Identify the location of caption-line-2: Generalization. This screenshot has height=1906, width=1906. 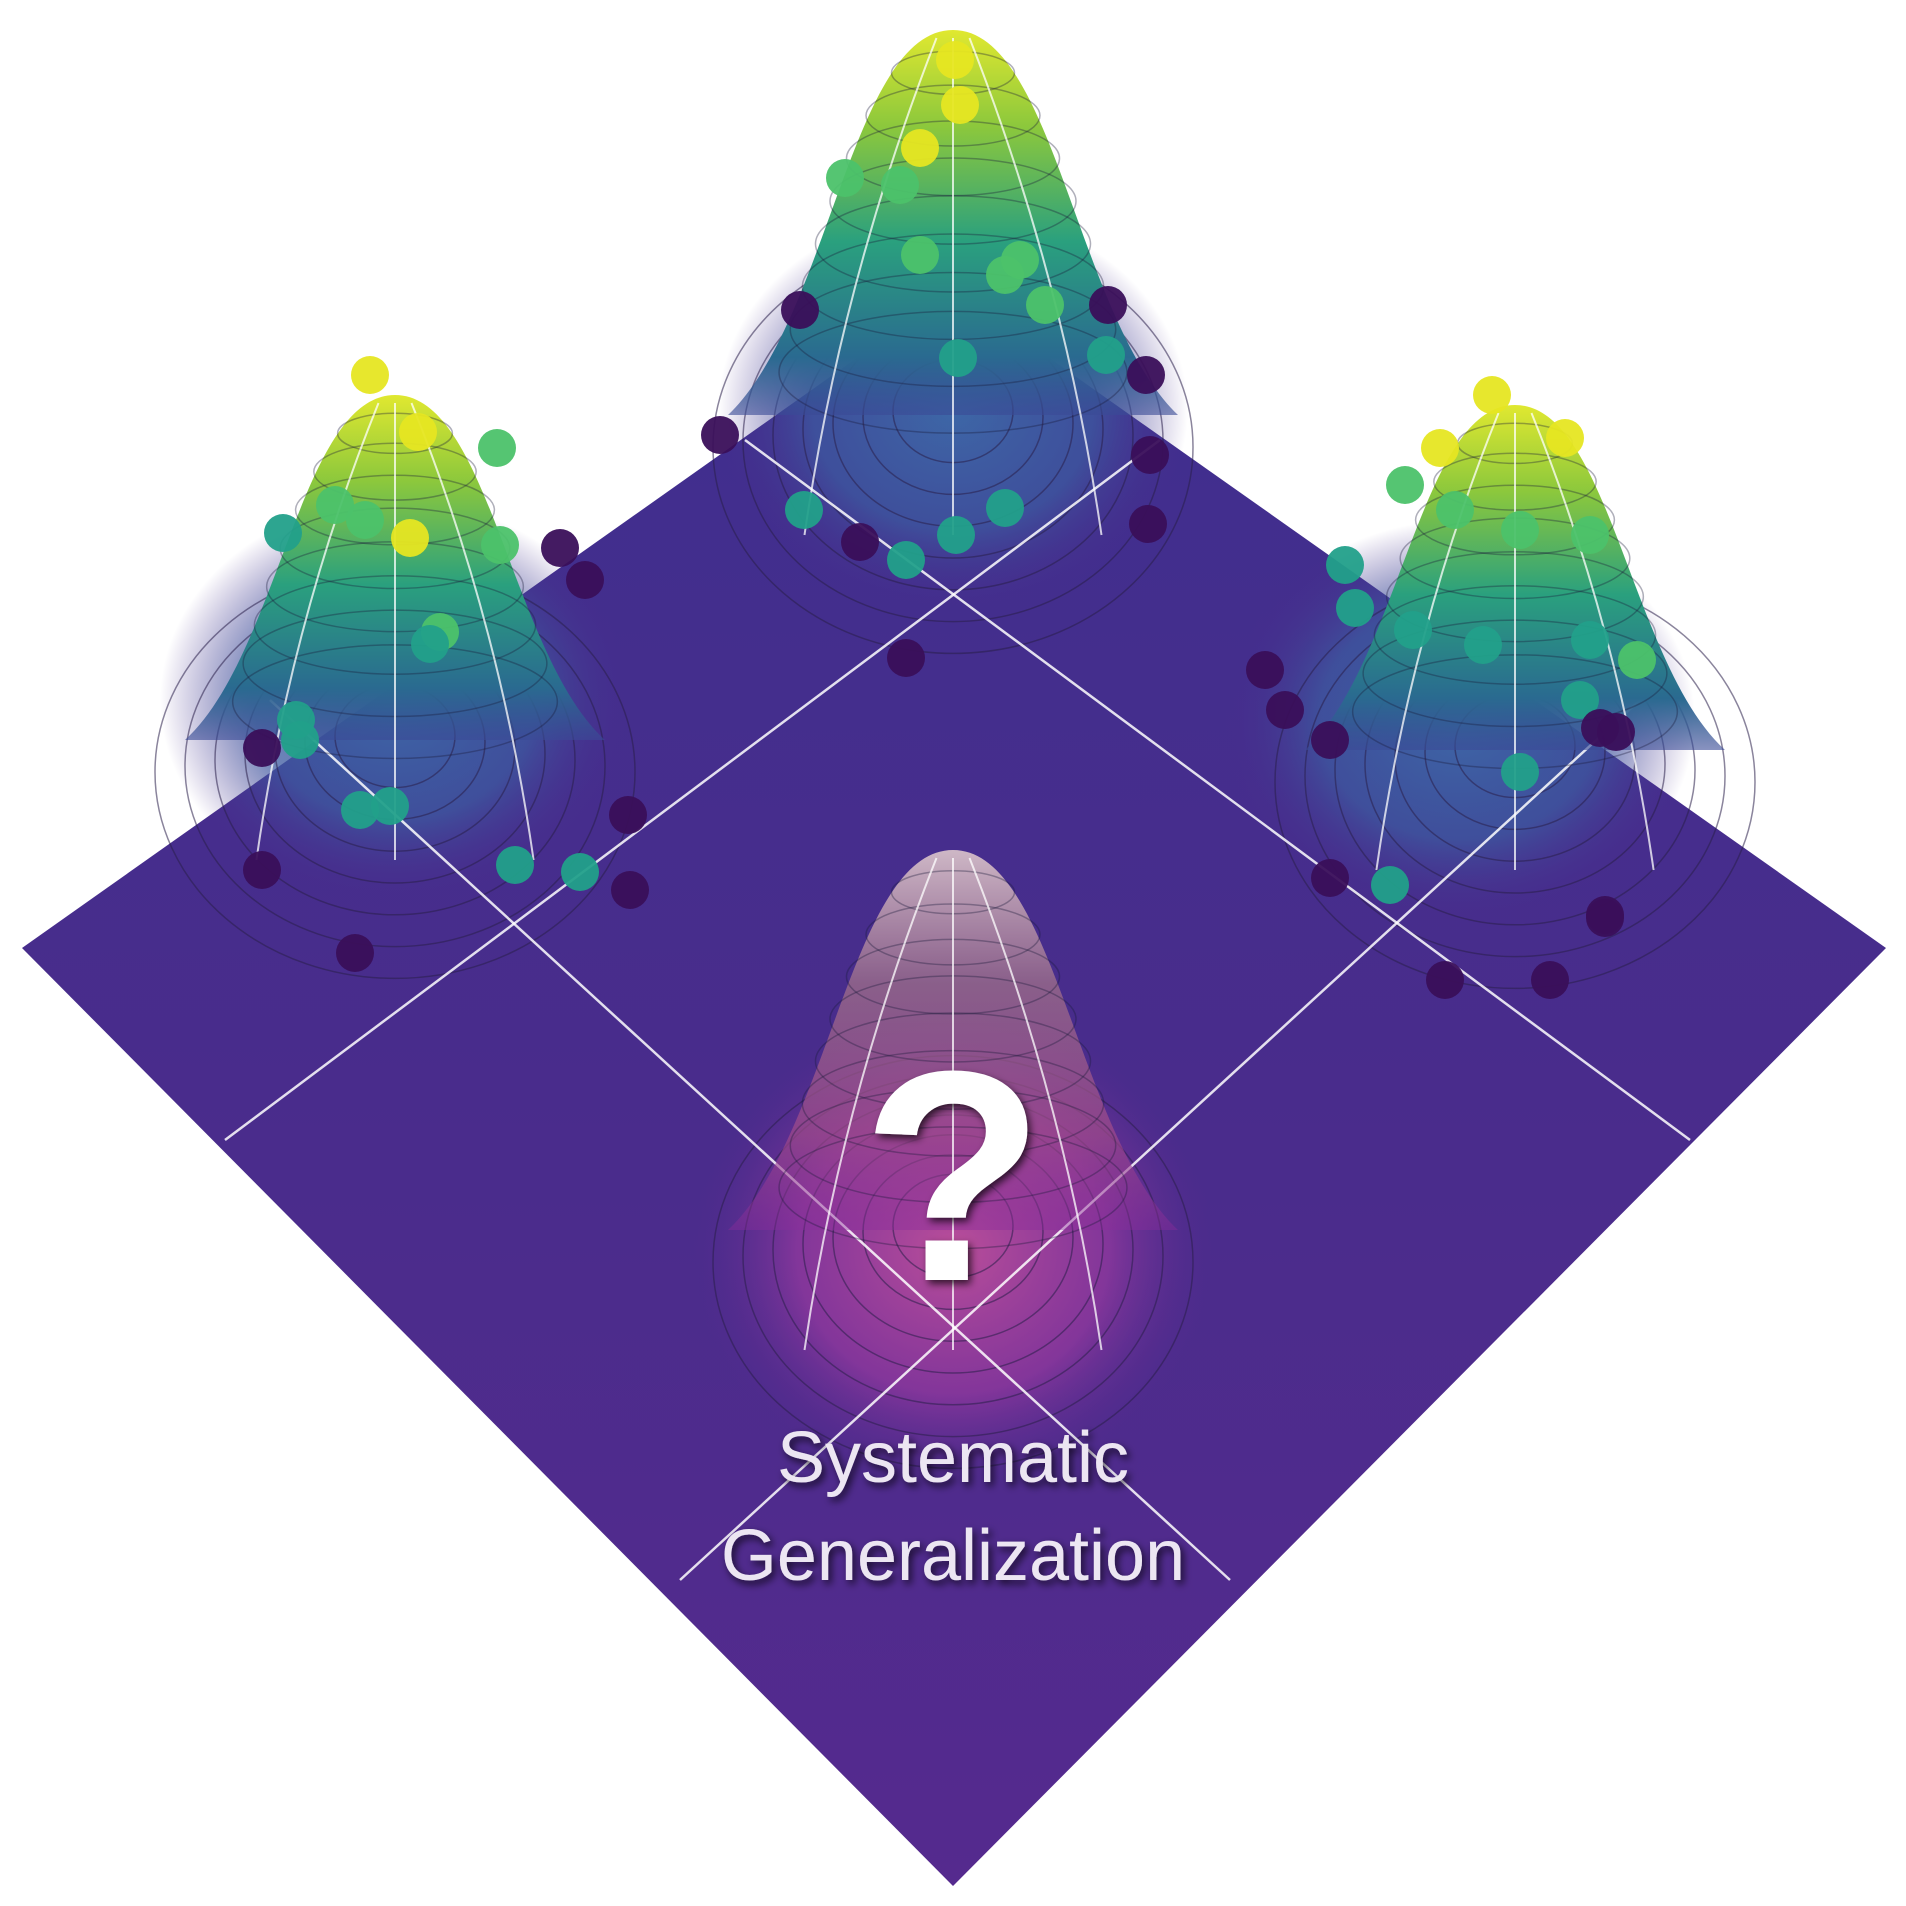
(953, 1556).